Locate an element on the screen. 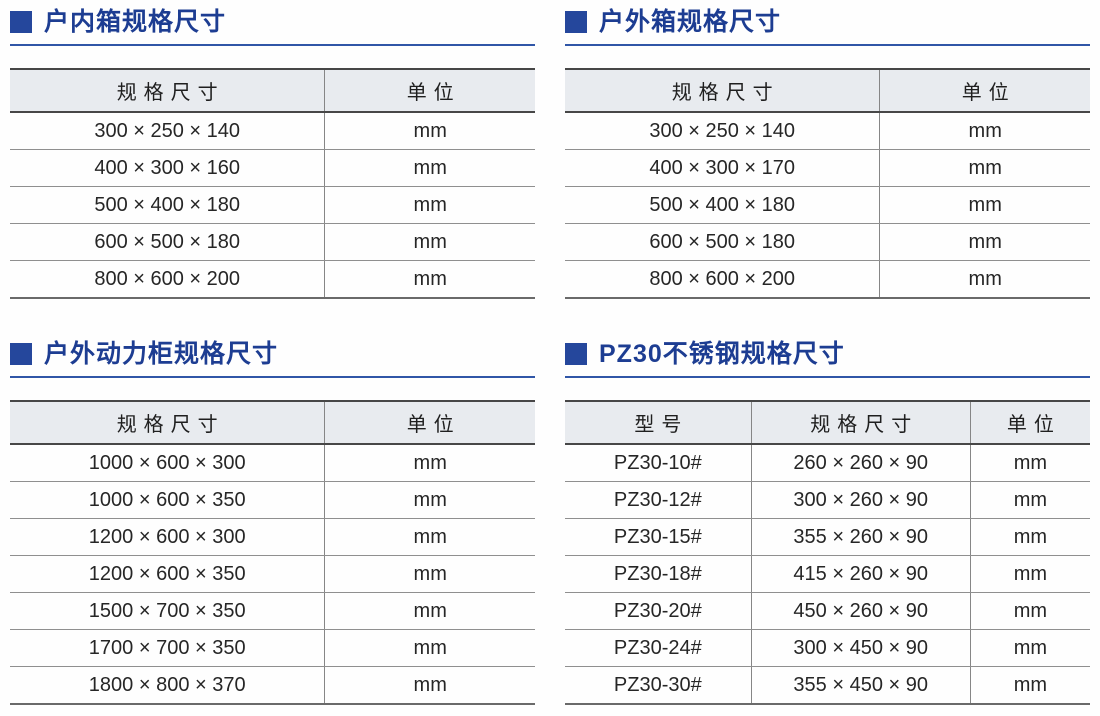 The width and height of the screenshot is (1100, 716). spec-cell: 1200 × 600 × 350 is located at coordinates (167, 574).